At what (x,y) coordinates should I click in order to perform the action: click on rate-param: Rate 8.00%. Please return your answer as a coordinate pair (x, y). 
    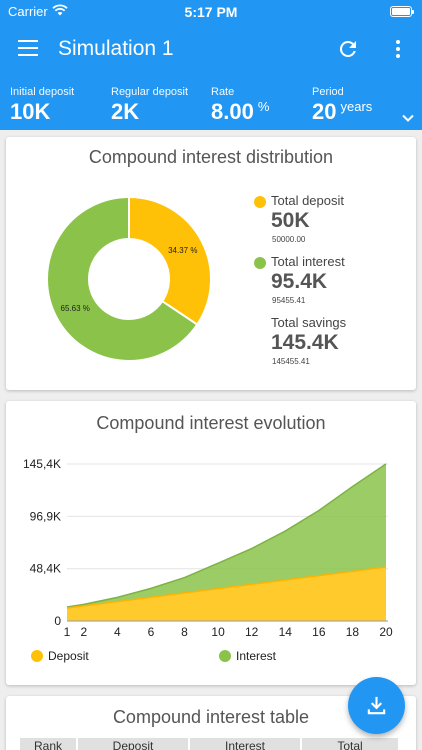
    Looking at the image, I should click on (240, 105).